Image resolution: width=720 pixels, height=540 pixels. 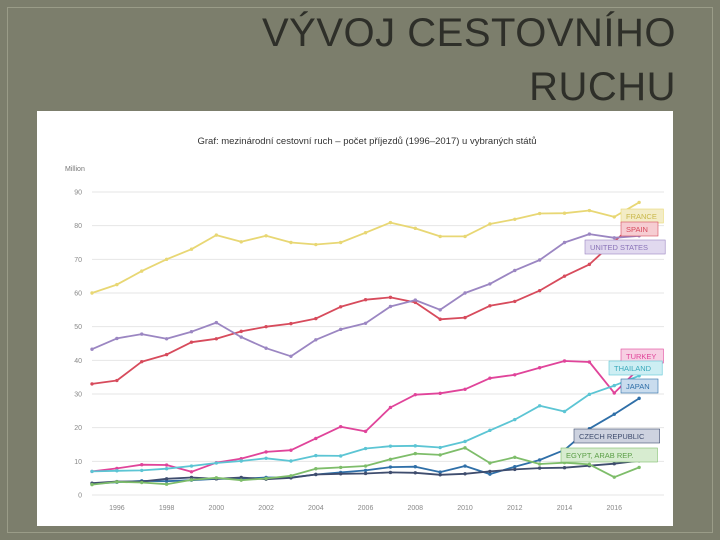 What do you see at coordinates (515, 508) in the screenshot?
I see `x-tick-label: 2012` at bounding box center [515, 508].